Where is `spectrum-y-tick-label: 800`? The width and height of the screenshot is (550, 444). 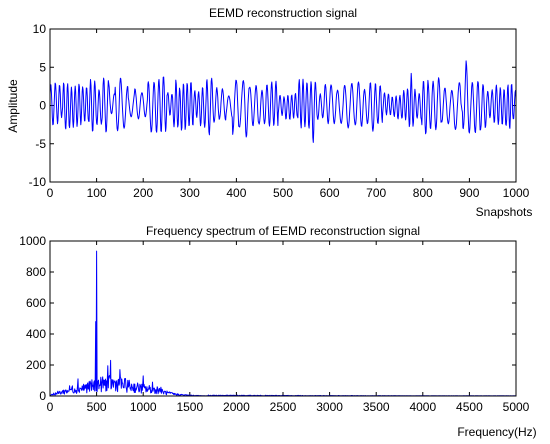
spectrum-y-tick-label: 800 is located at coordinates (36, 272).